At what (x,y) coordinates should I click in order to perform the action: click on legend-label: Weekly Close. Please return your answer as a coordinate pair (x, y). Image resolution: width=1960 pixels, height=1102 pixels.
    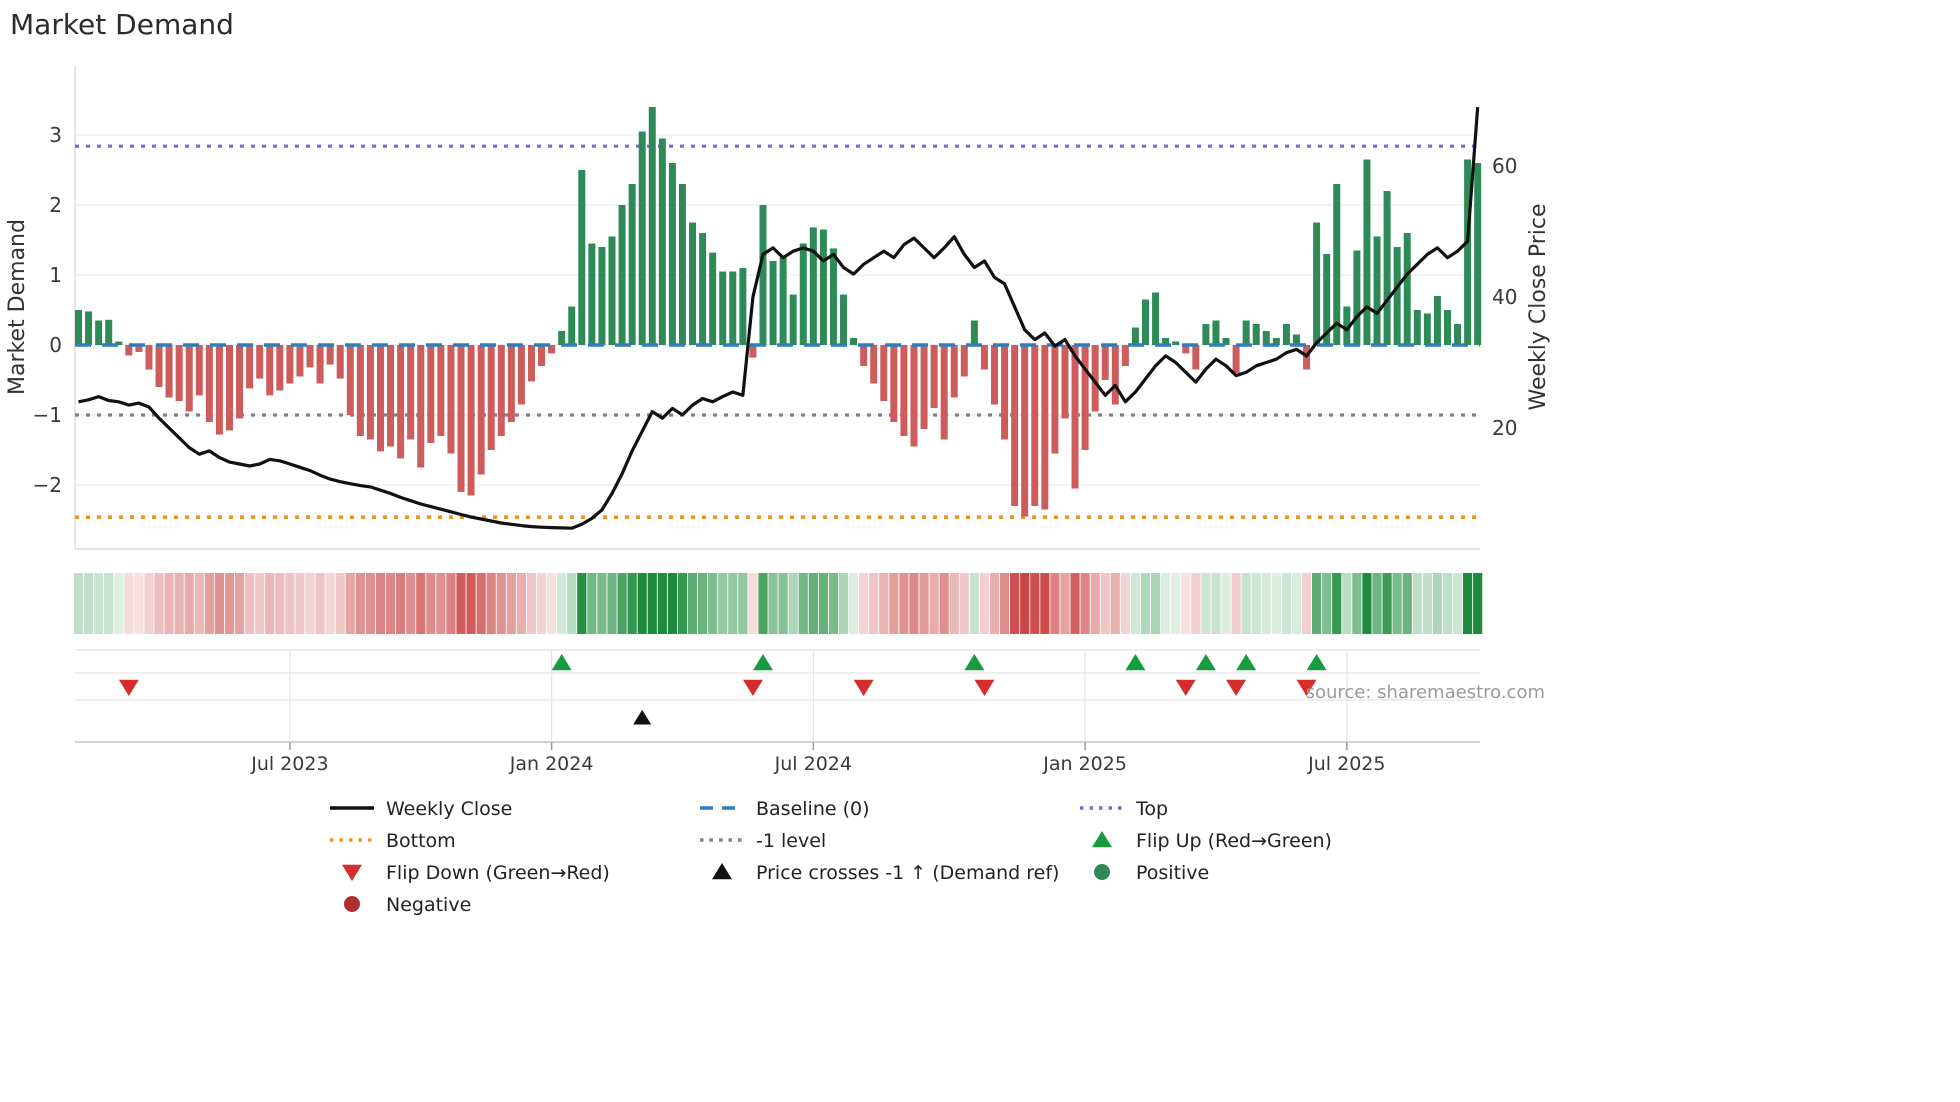
    Looking at the image, I should click on (449, 809).